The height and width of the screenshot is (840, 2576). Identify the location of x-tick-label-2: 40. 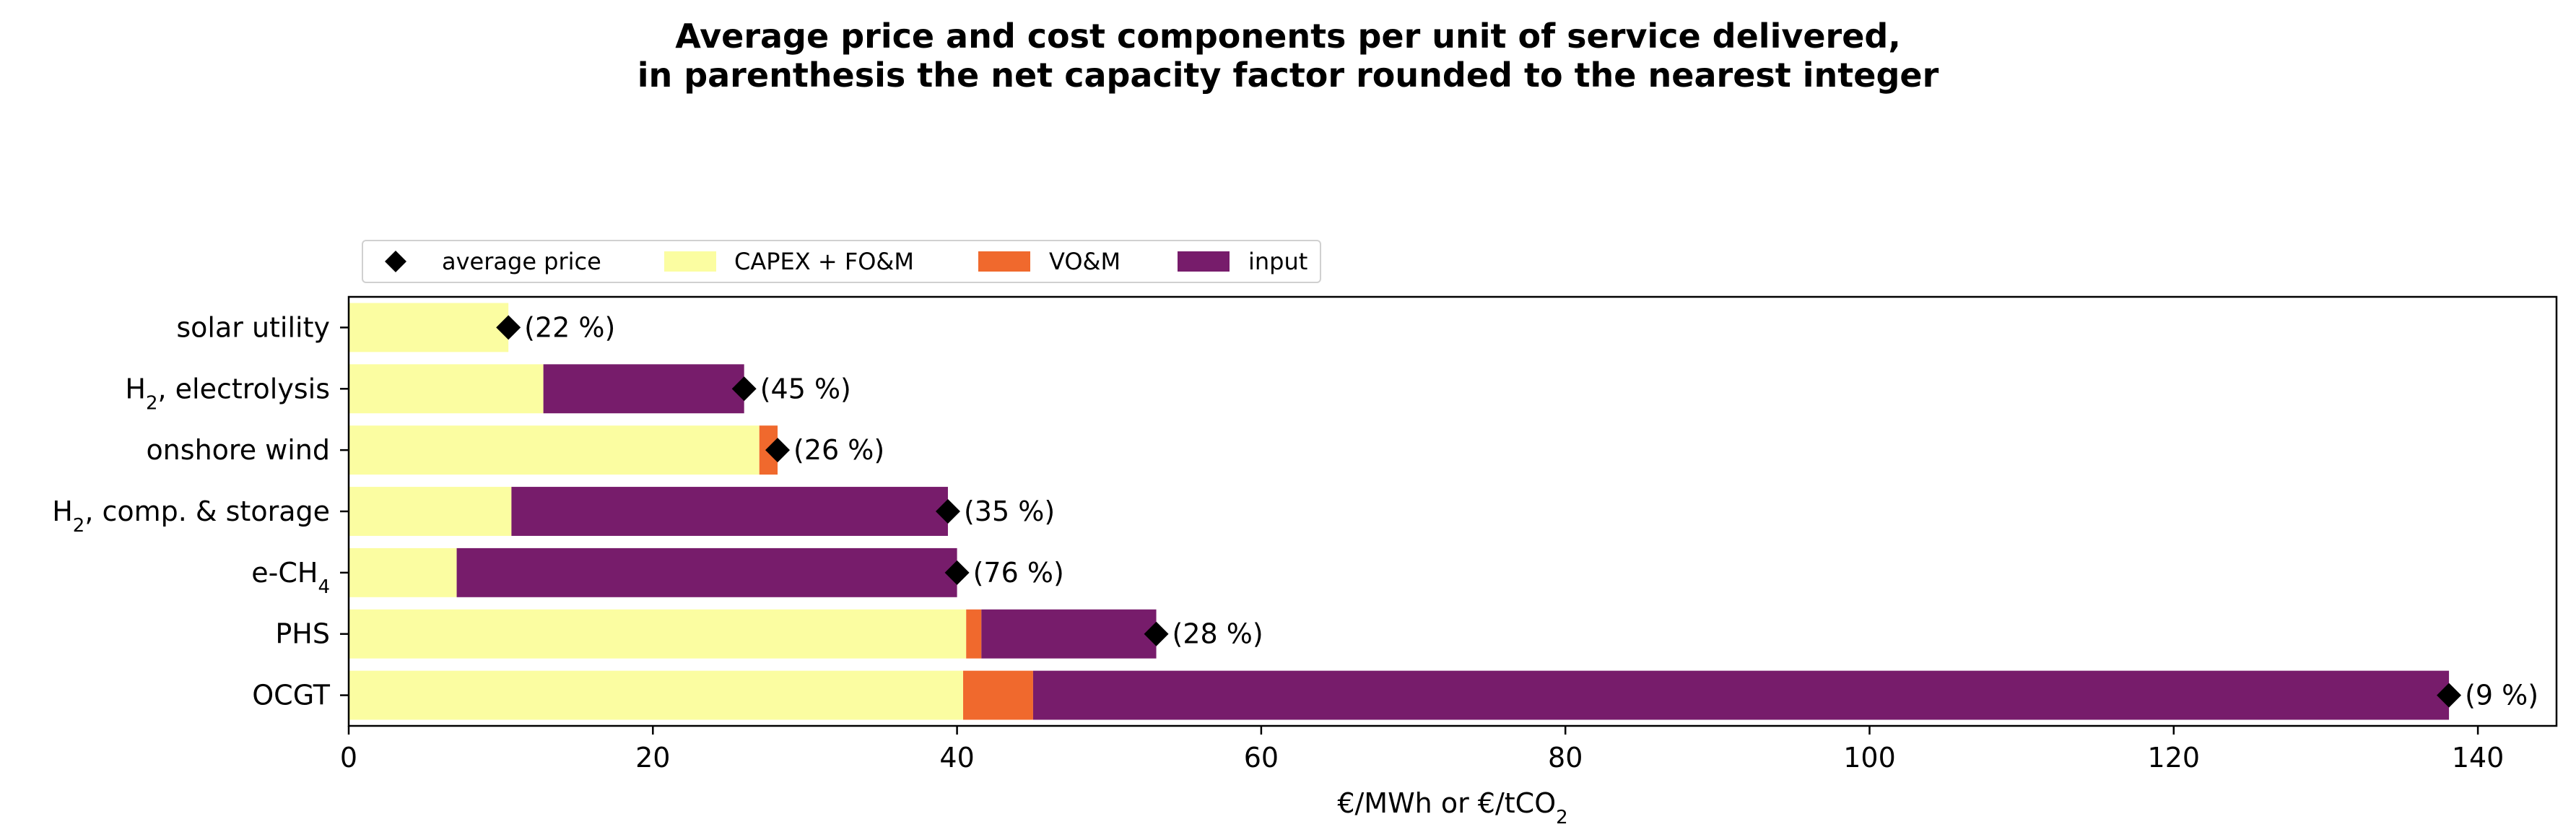
(956, 758).